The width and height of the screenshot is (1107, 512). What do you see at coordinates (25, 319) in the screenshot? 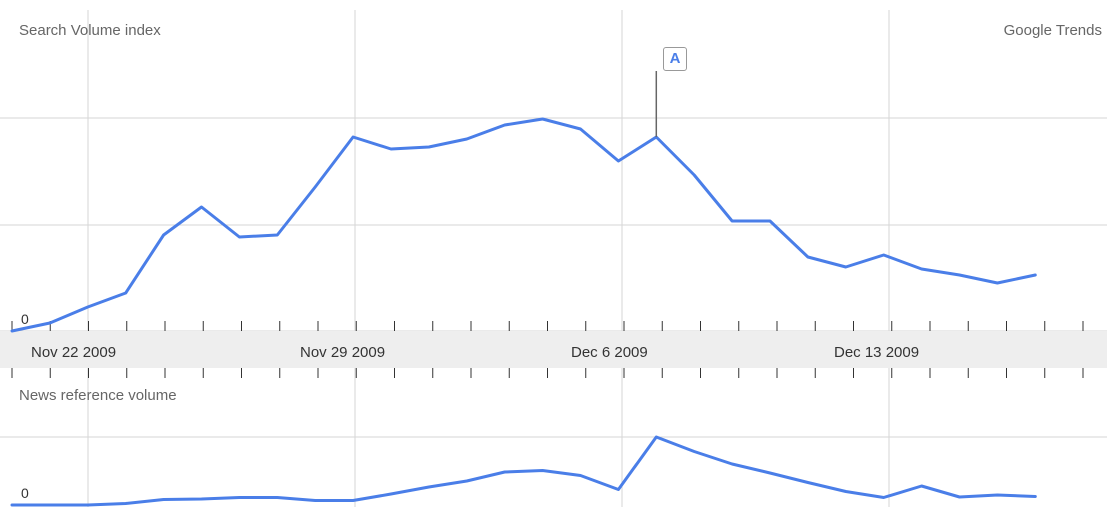
I see `search-y-zero-label: 0` at bounding box center [25, 319].